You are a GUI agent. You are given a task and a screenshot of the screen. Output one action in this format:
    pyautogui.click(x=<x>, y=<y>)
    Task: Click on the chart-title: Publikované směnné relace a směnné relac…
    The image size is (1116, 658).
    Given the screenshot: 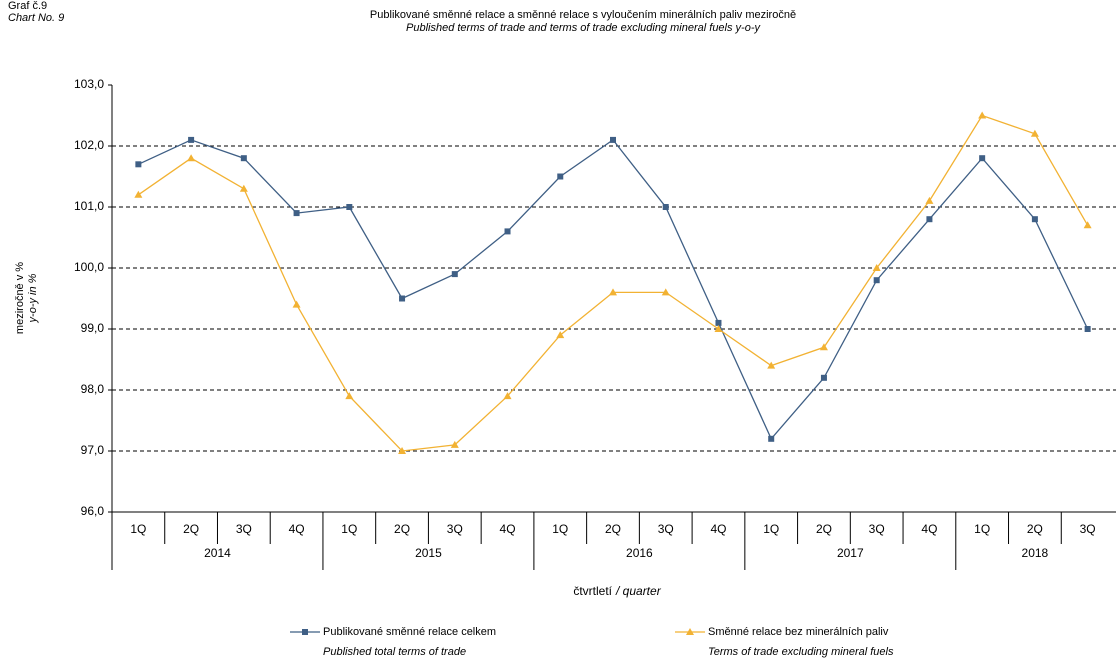 What is the action you would take?
    pyautogui.click(x=583, y=15)
    